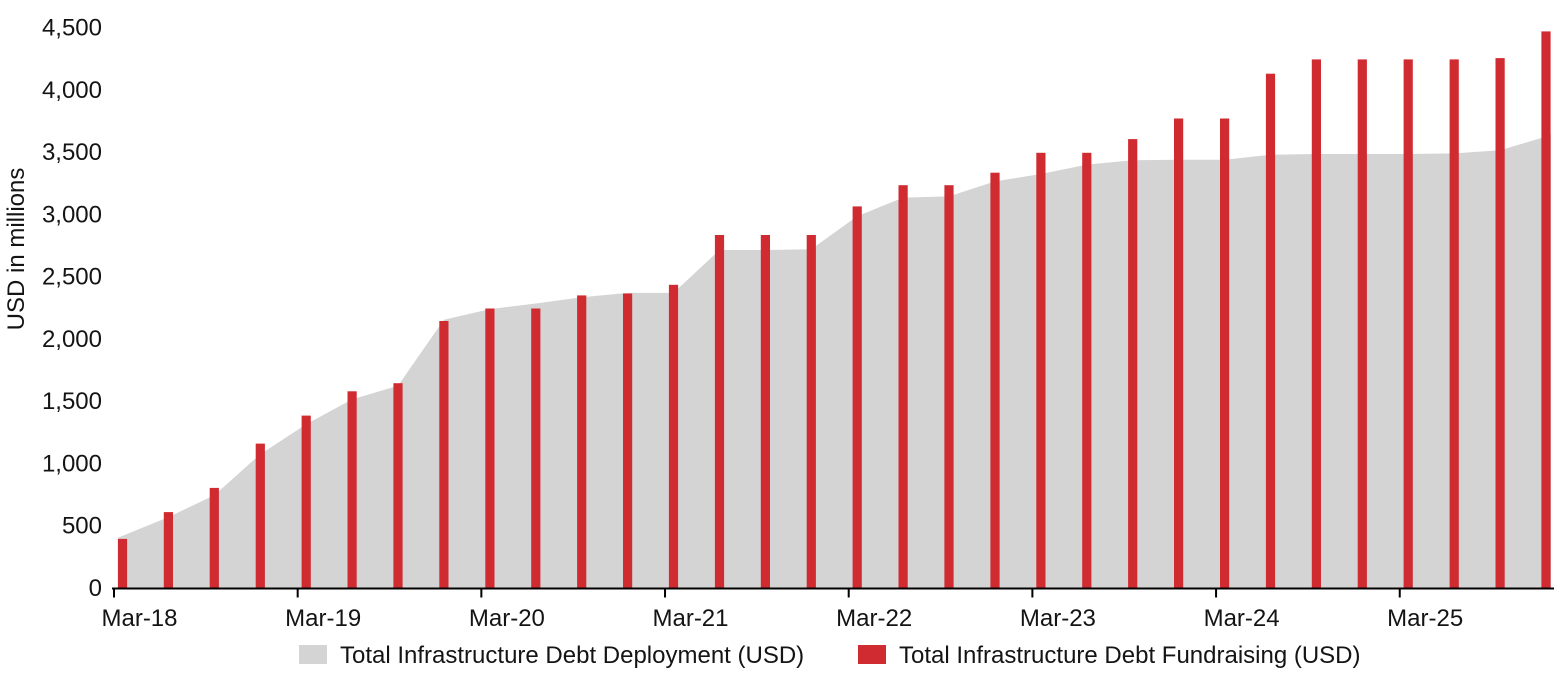 The width and height of the screenshot is (1568, 681). I want to click on y-label-4,500: 4,500, so click(72, 28).